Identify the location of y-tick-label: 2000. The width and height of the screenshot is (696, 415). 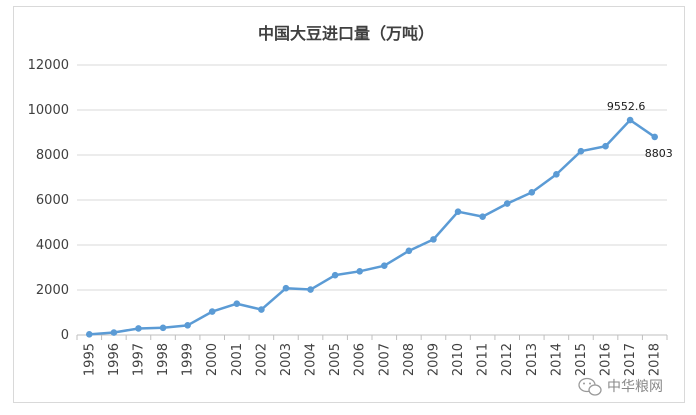
(52, 290).